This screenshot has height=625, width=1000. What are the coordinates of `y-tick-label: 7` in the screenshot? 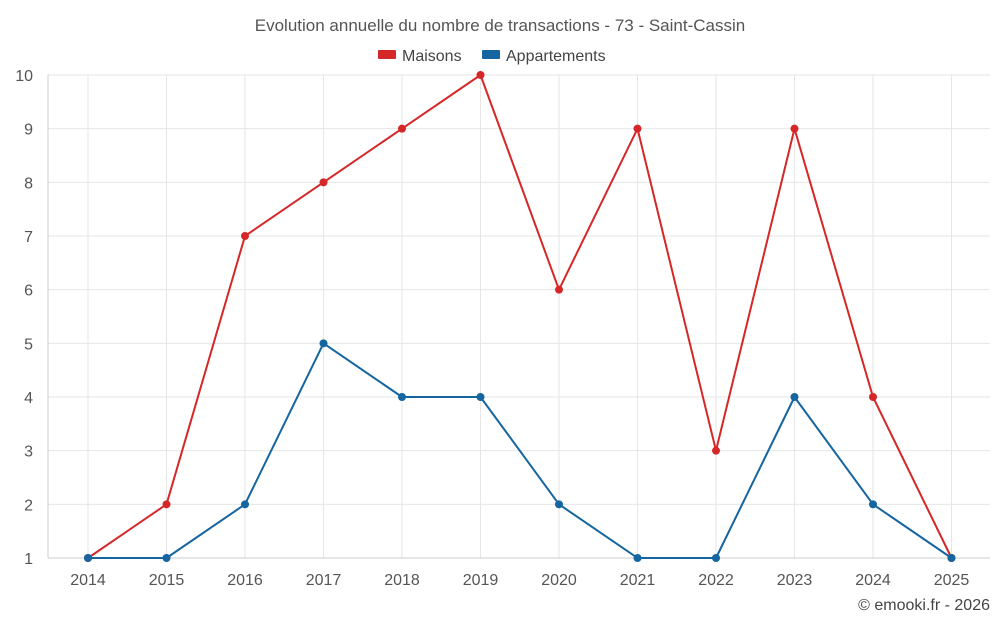 It's located at (28, 237).